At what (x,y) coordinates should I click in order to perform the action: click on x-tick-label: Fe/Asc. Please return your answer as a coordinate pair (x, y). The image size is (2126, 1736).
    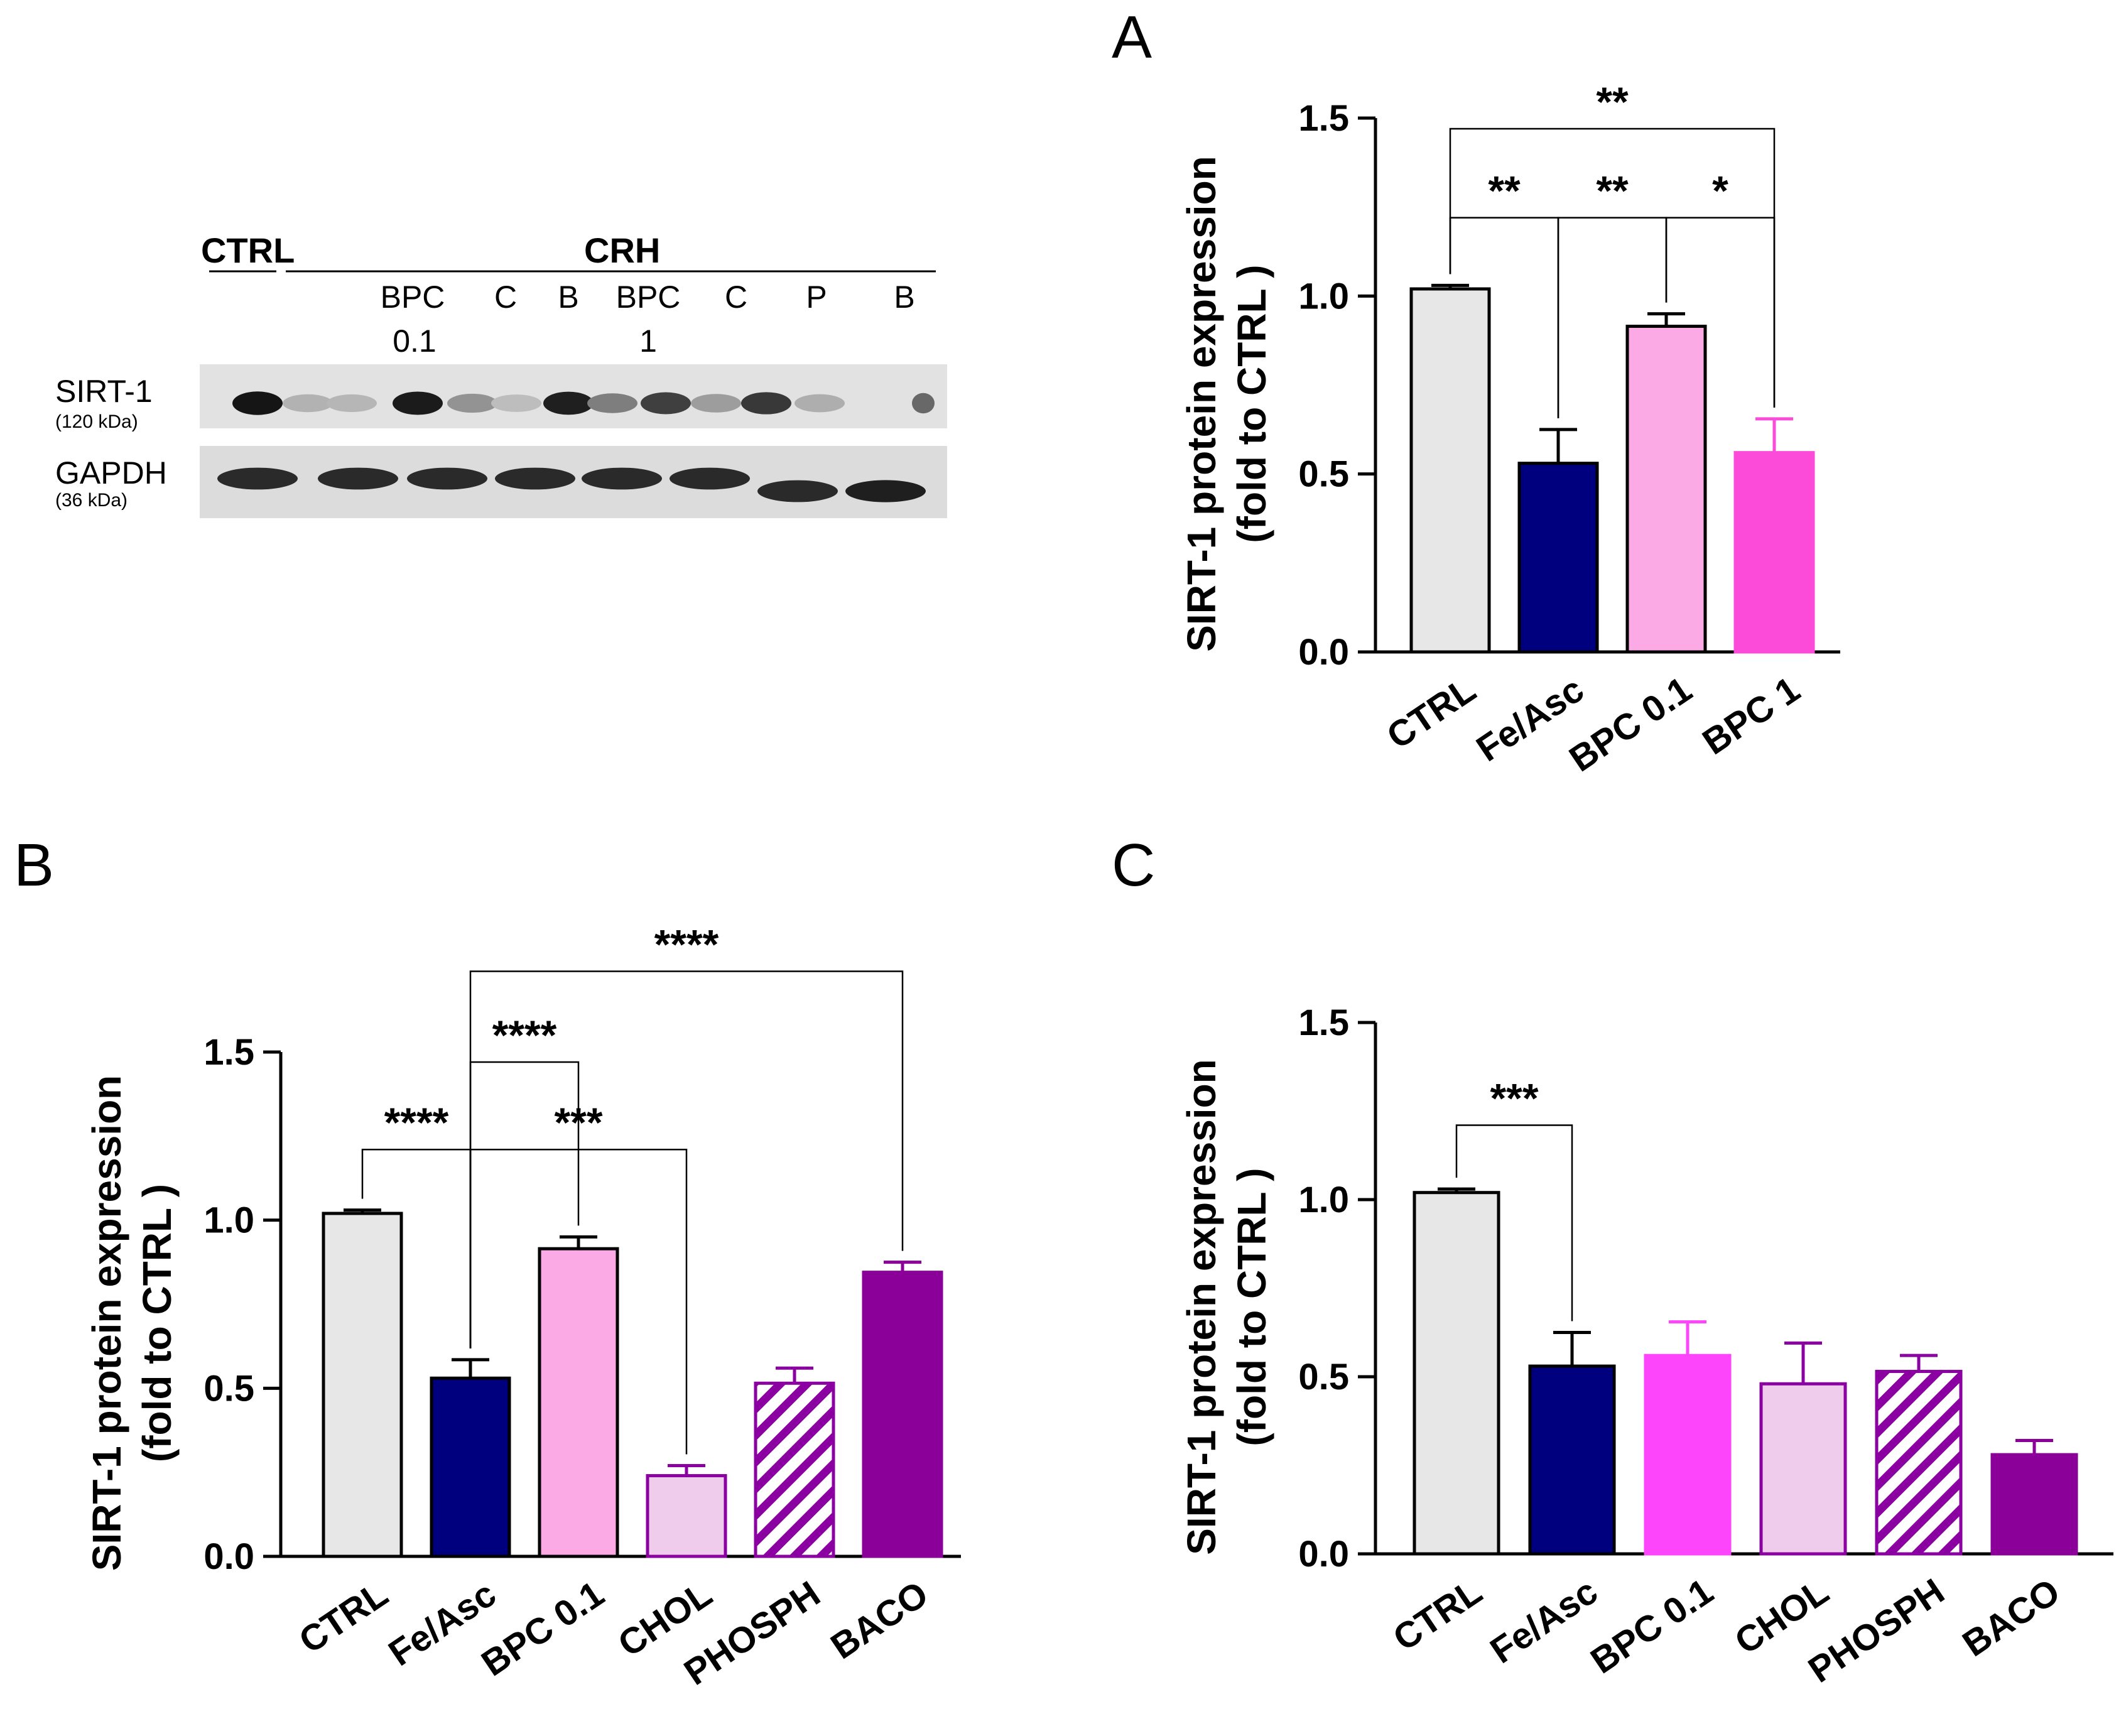
    Looking at the image, I should click on (1544, 1621).